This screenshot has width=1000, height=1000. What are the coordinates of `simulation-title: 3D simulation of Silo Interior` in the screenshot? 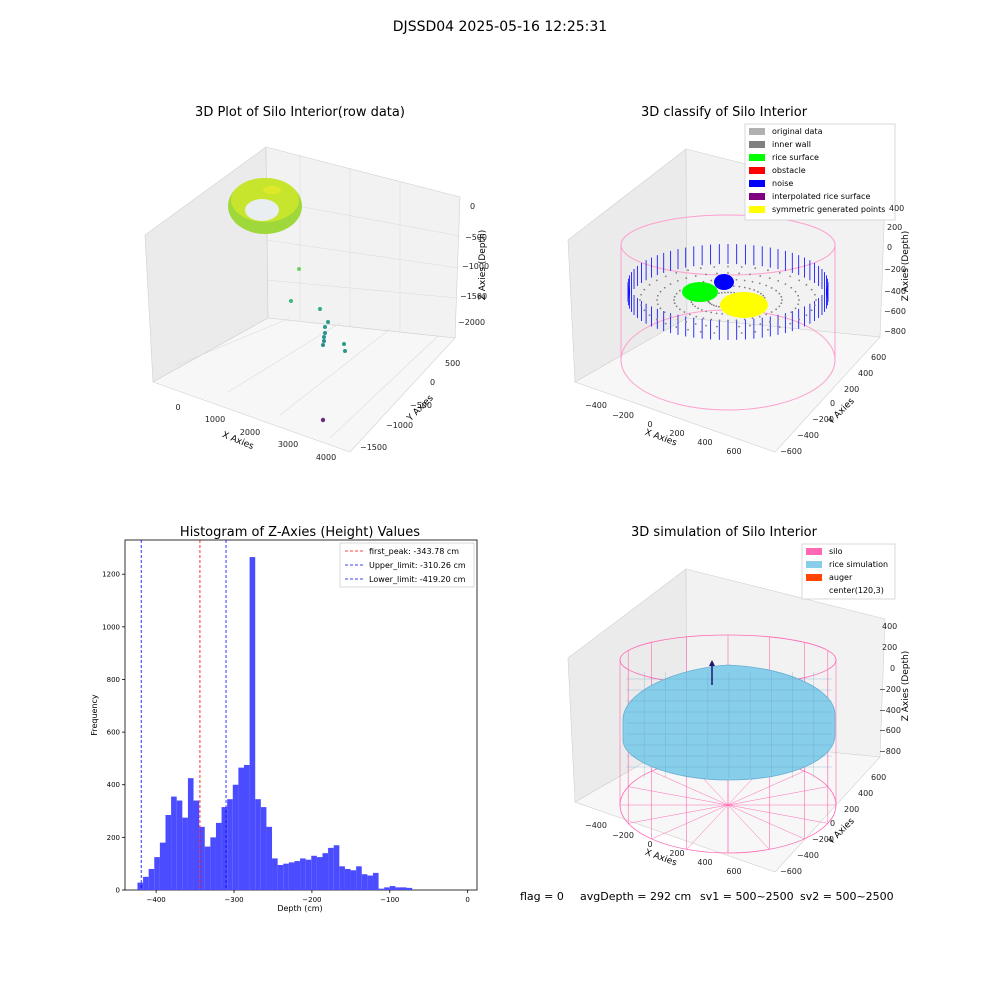 It's located at (724, 532).